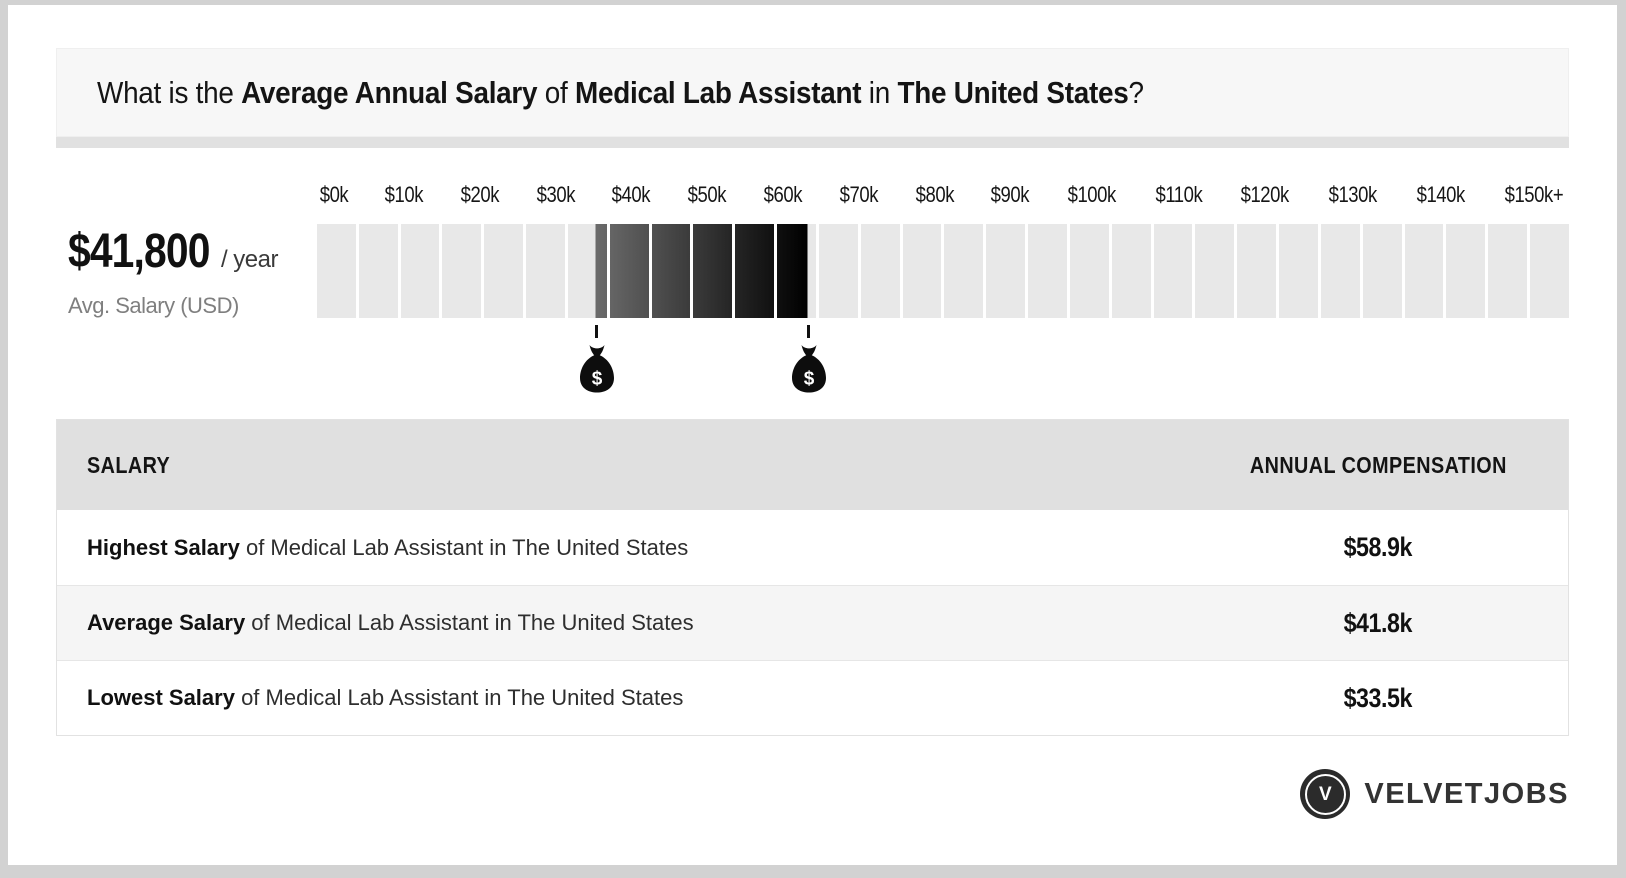 Image resolution: width=1626 pixels, height=878 pixels. I want to click on row-value: $33.5k, so click(1378, 697).